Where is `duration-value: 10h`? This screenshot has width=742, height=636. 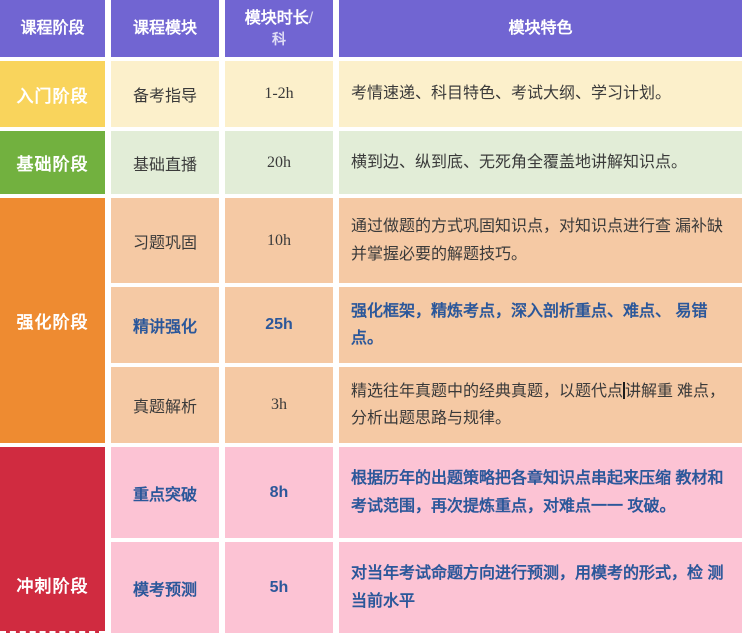 duration-value: 10h is located at coordinates (279, 240).